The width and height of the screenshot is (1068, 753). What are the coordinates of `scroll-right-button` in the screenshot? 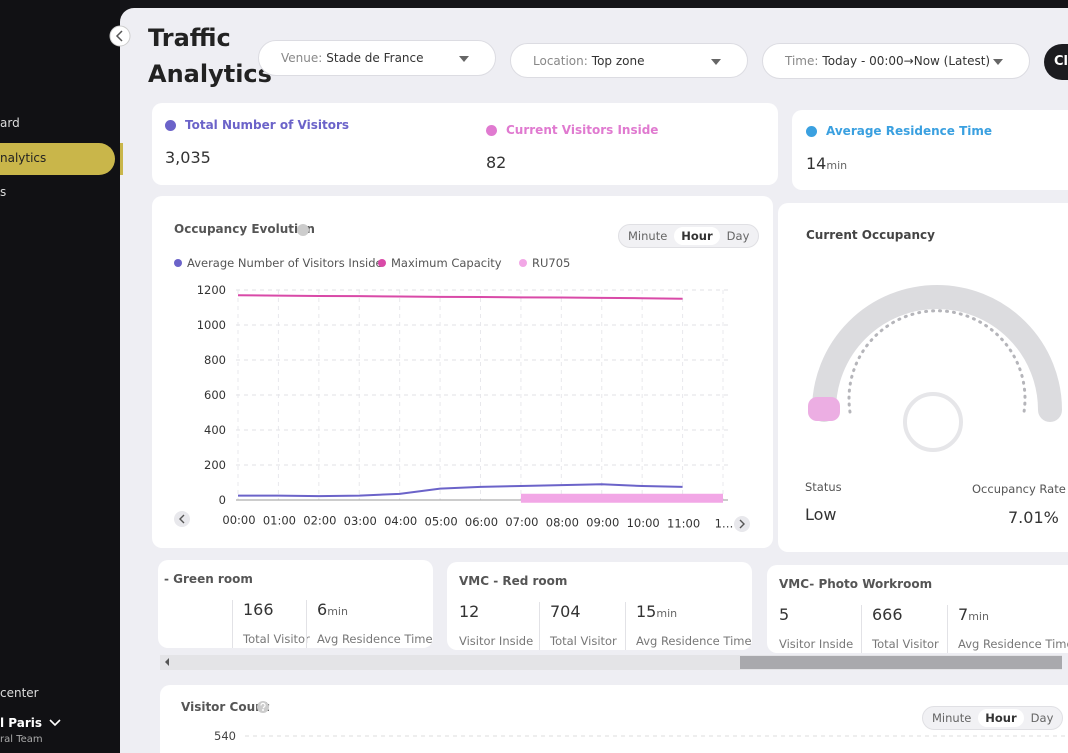 It's located at (742, 524).